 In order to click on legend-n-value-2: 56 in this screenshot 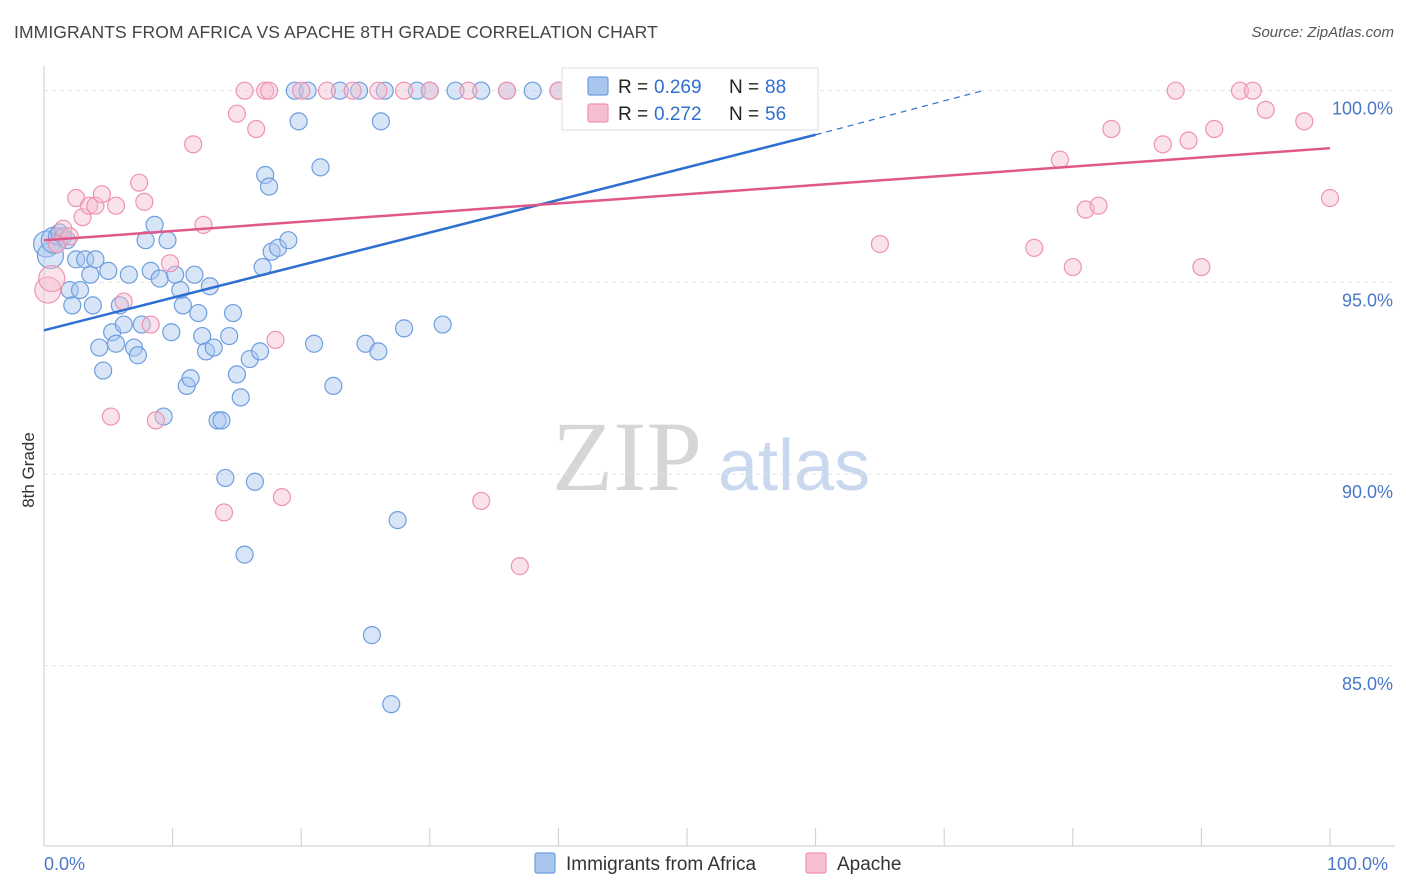, I will do `click(775, 114)`.